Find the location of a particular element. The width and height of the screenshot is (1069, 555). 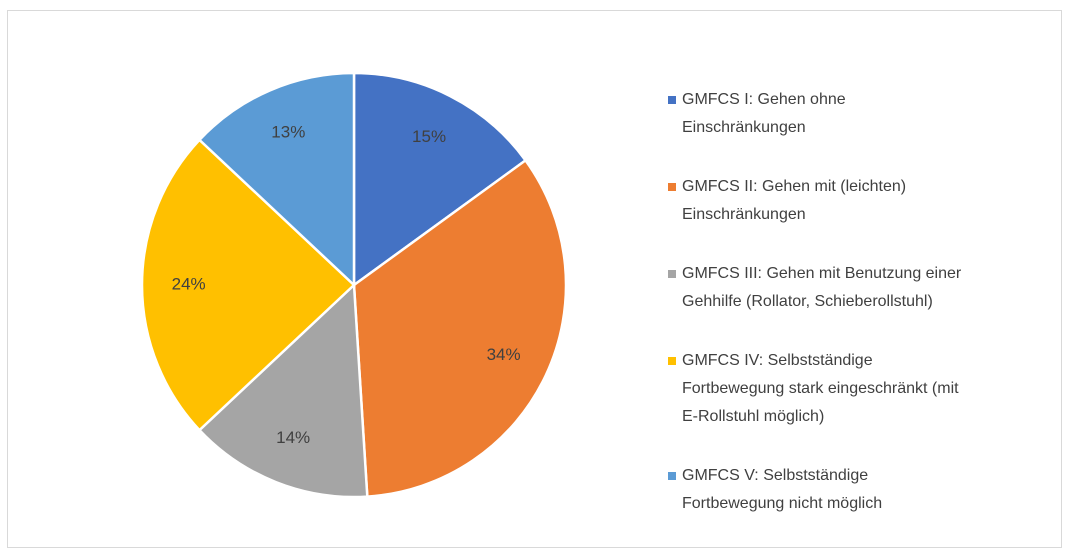

data-label: 34% is located at coordinates (504, 354).